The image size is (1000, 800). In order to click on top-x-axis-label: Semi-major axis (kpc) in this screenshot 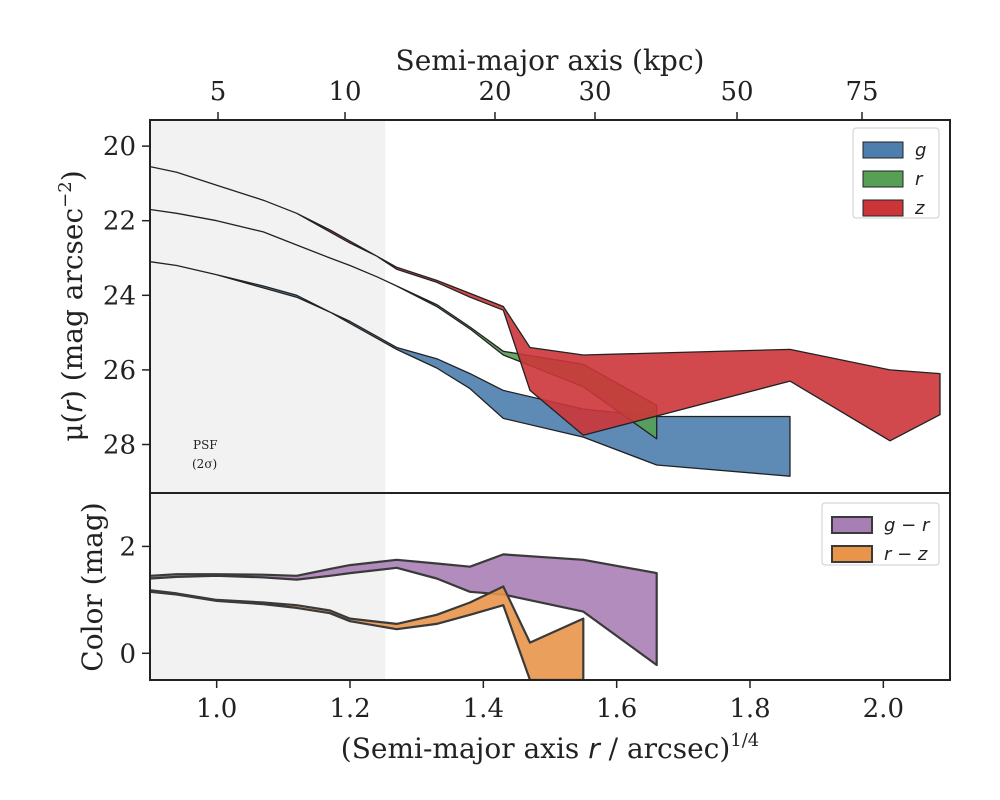, I will do `click(550, 60)`.